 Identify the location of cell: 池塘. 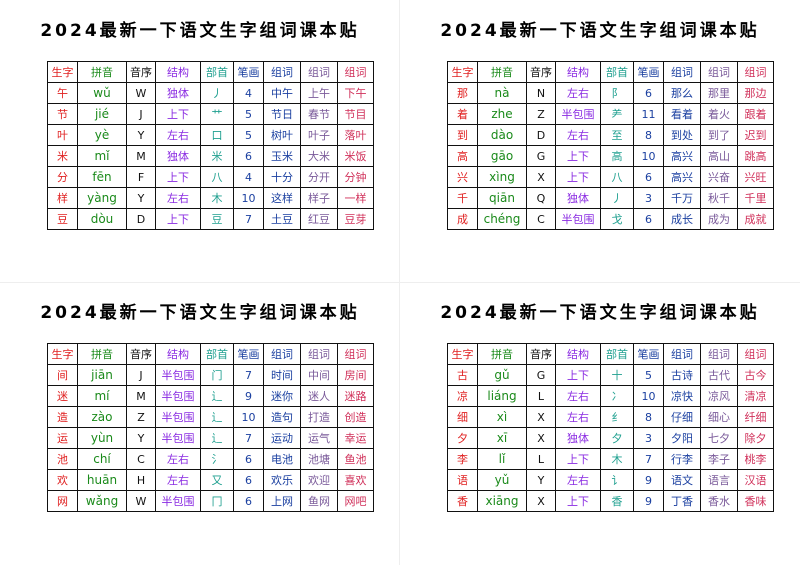
(319, 459).